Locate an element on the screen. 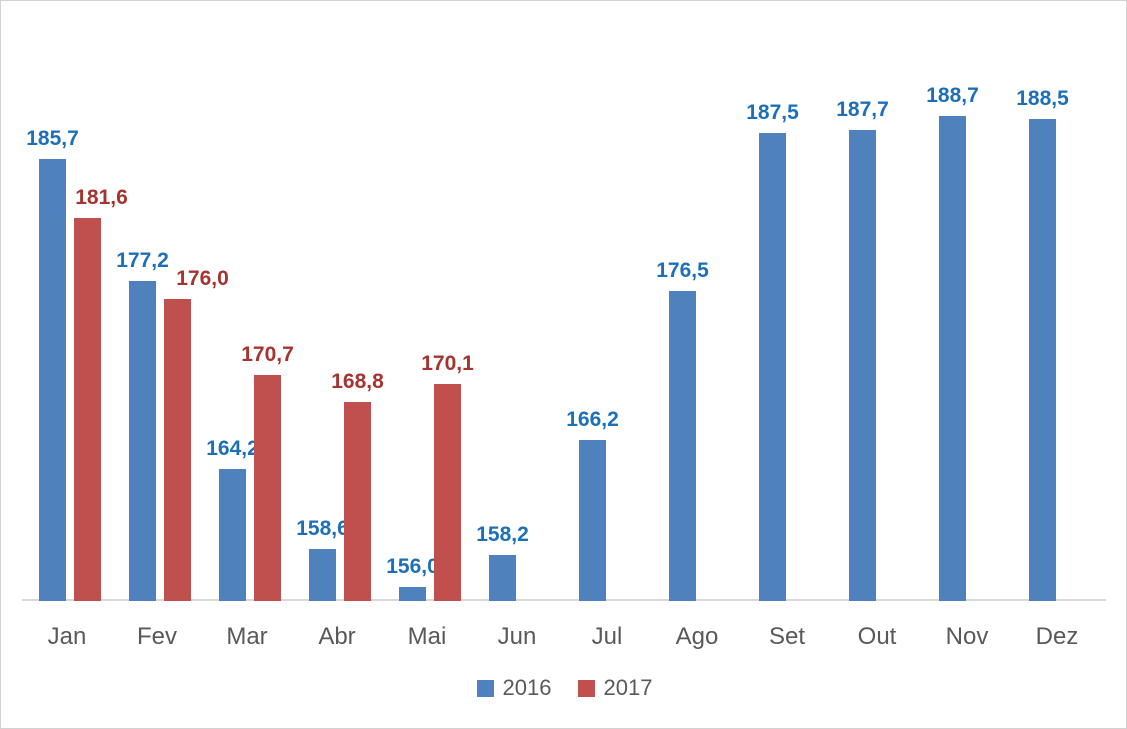 This screenshot has width=1127, height=729. value-label-2016-jun: 158,2 is located at coordinates (502, 534).